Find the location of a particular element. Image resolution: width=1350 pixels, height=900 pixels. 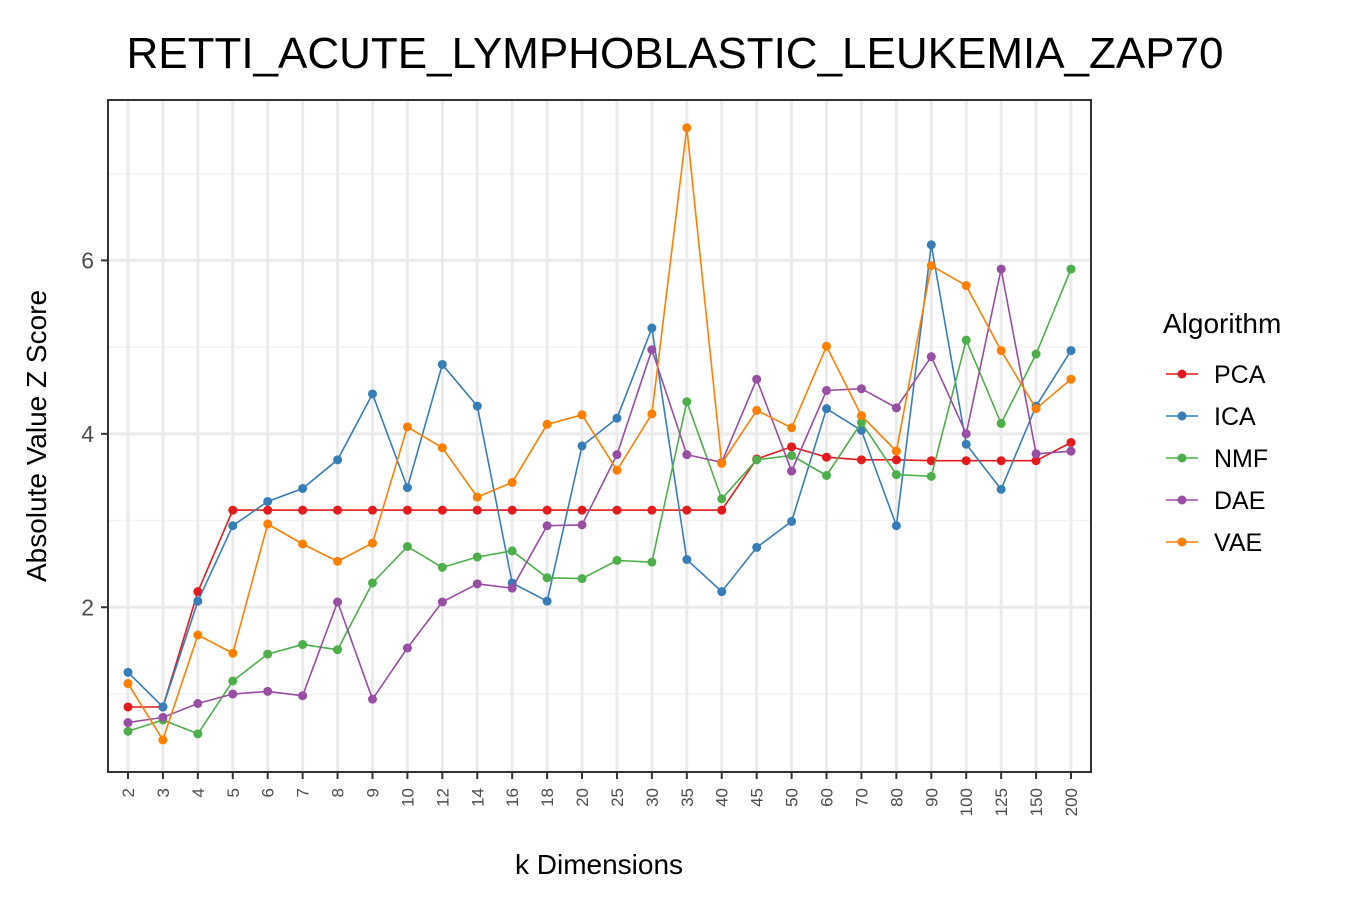

legend-label: PCA is located at coordinates (1240, 375).